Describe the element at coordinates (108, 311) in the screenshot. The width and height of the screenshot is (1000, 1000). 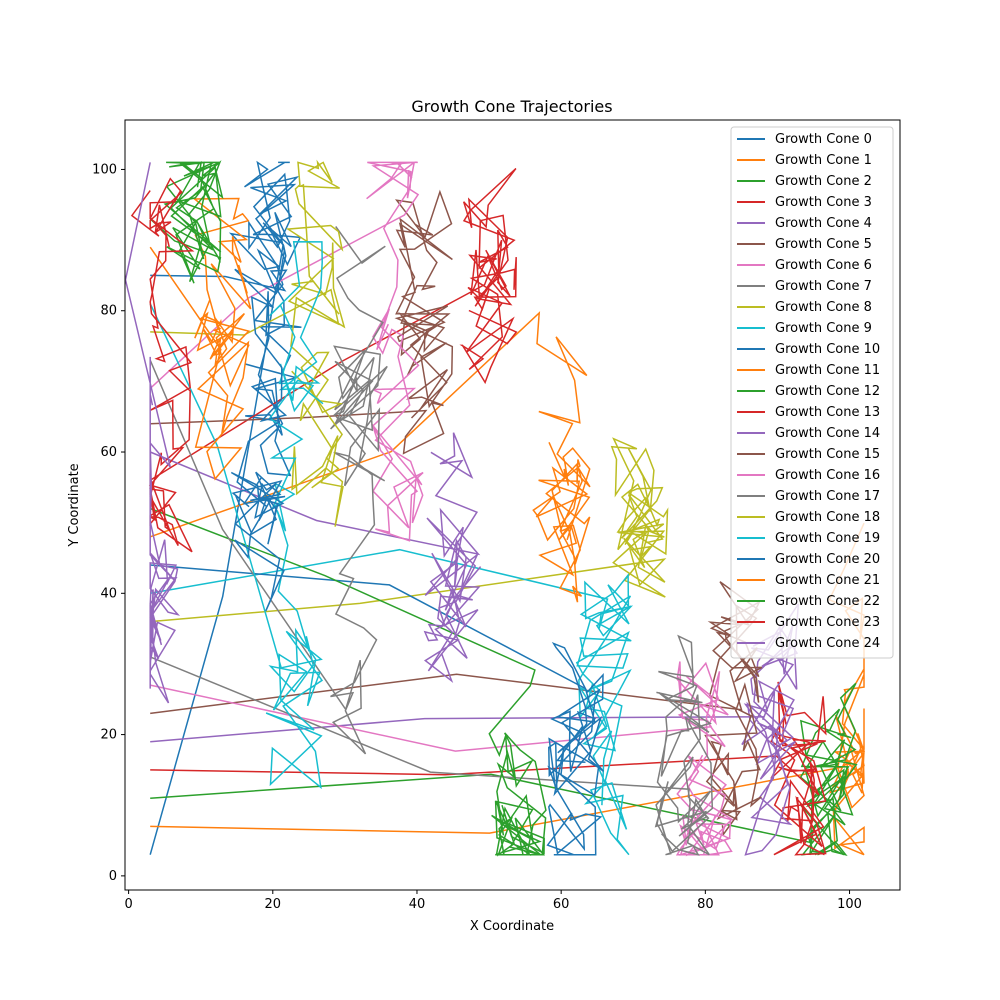
I see `y-tick-label: 80` at that location.